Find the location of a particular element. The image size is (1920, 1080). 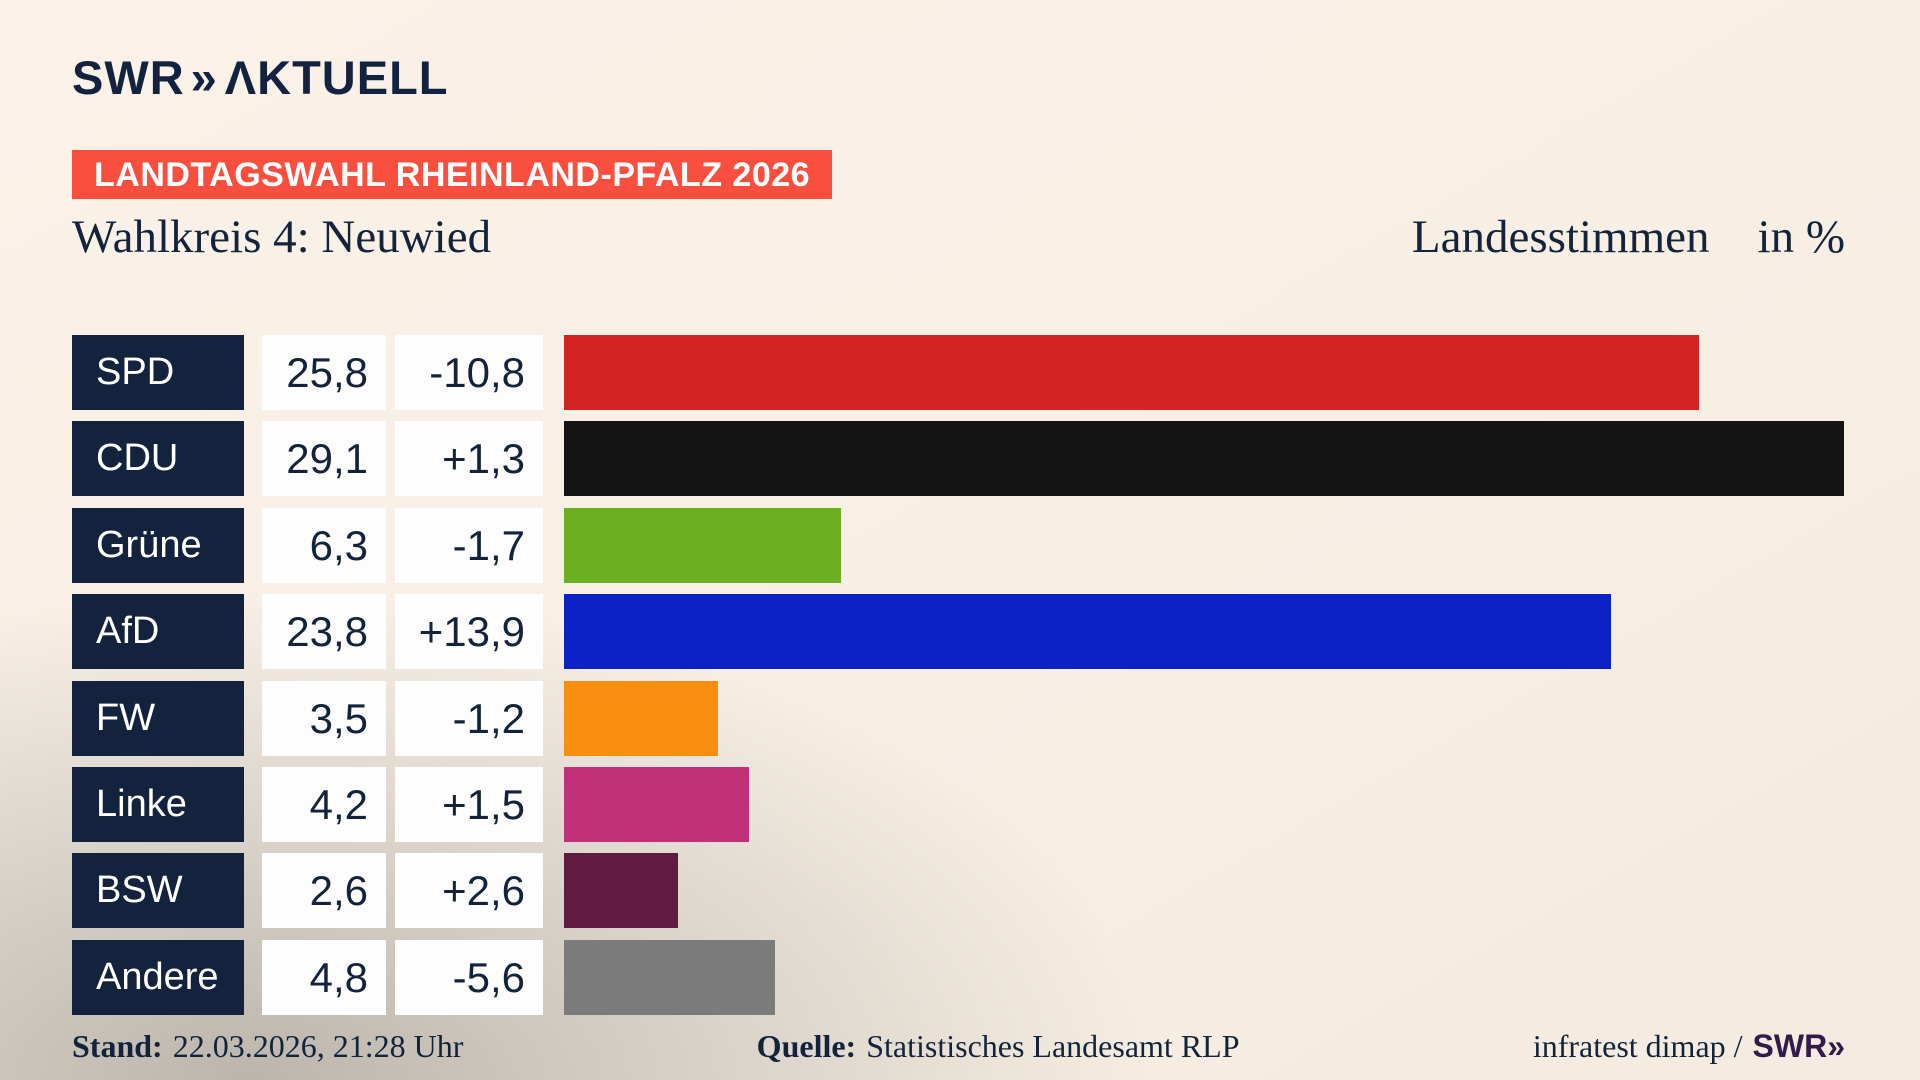

stand-info: Stand: 22.03.2026, 21:28 Uhr is located at coordinates (267, 1046).